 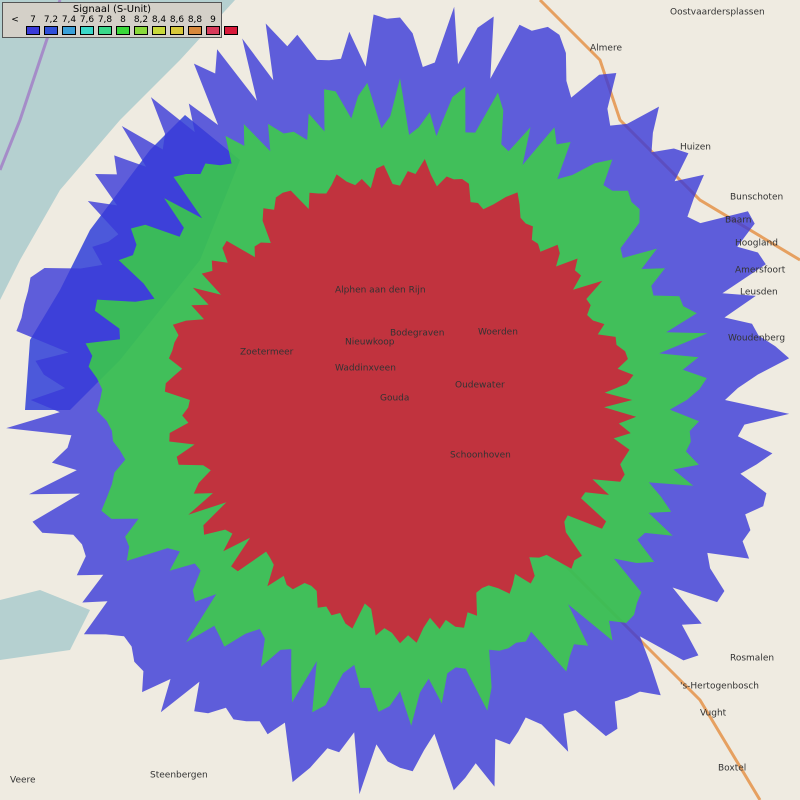 I want to click on legend-label: <, so click(x=15, y=20).